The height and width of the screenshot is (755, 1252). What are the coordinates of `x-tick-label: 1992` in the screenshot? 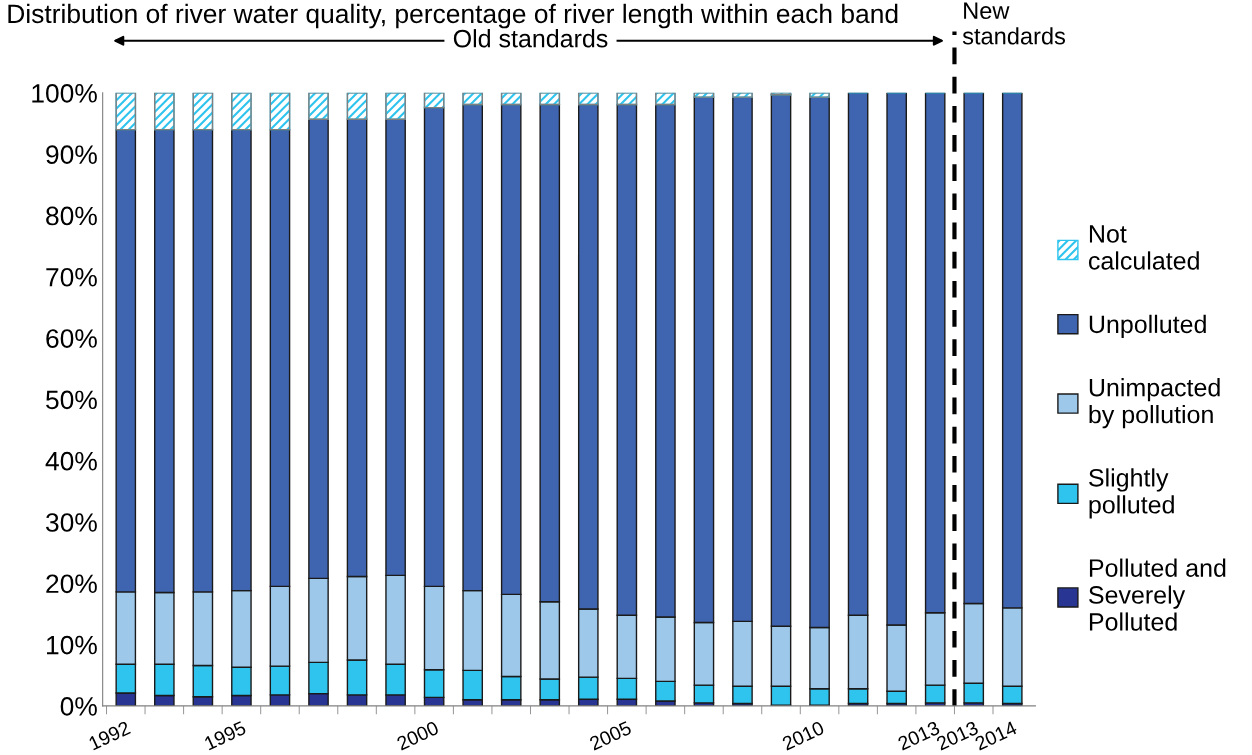 It's located at (109, 735).